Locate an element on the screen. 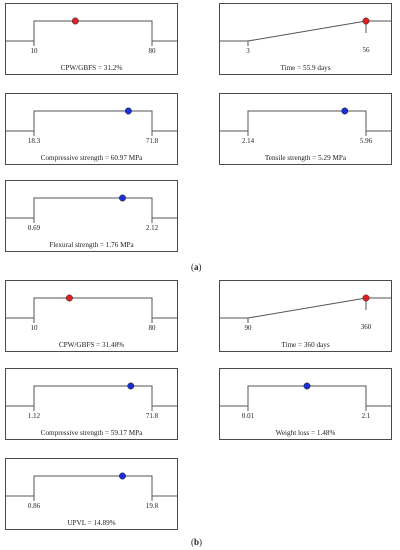 This screenshot has height=550, width=400. range-max-label: 19.8 is located at coordinates (152, 506).